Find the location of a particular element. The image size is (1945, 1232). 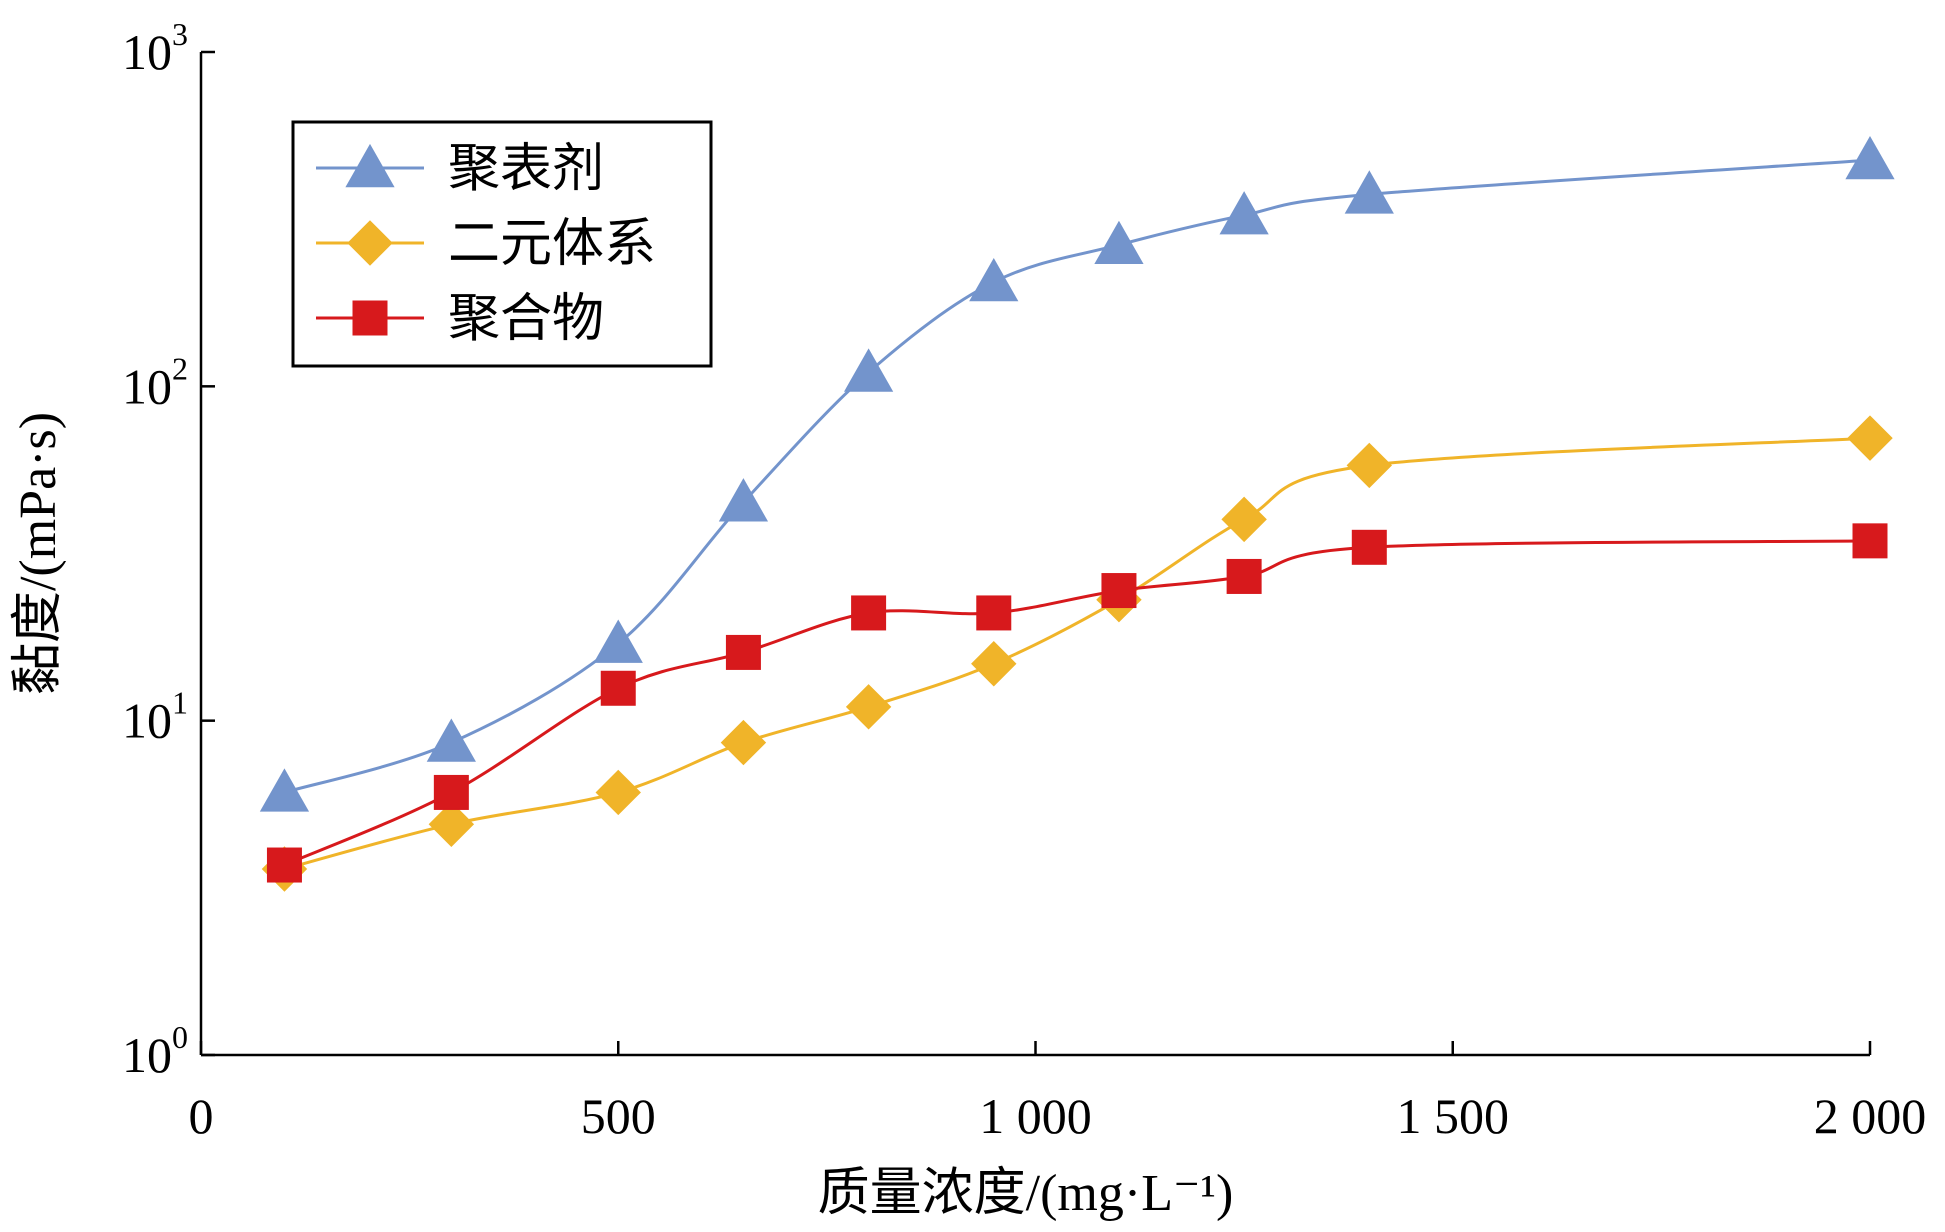

y-tick-label: 10³ is located at coordinates (155, 48).